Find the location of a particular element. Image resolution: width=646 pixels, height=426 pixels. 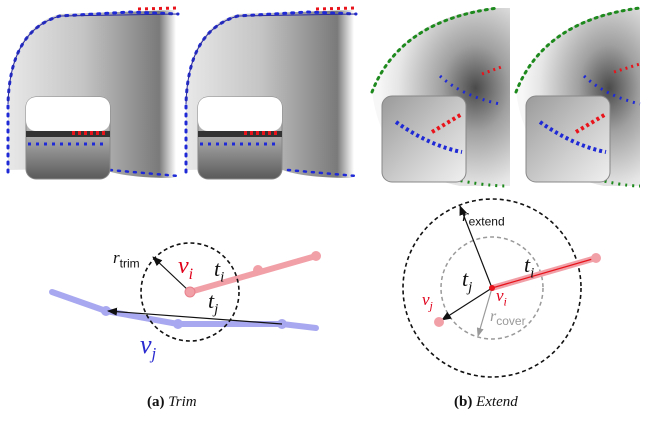

caption-trim-text: Trim is located at coordinates (182, 402).